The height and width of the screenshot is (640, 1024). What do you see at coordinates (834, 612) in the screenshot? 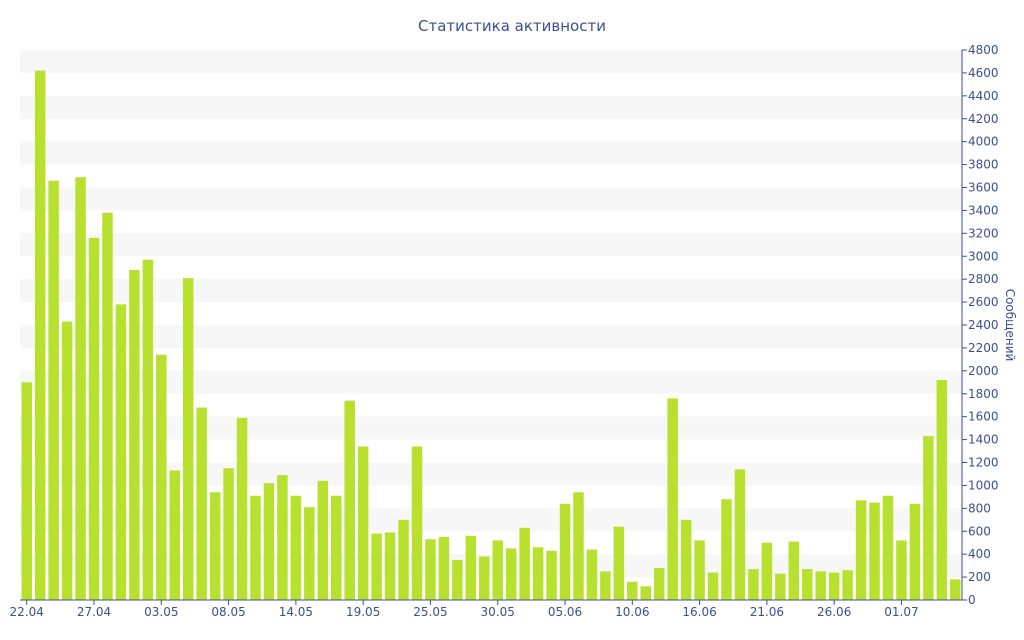
I see `x-tick-label: 26.06` at bounding box center [834, 612].